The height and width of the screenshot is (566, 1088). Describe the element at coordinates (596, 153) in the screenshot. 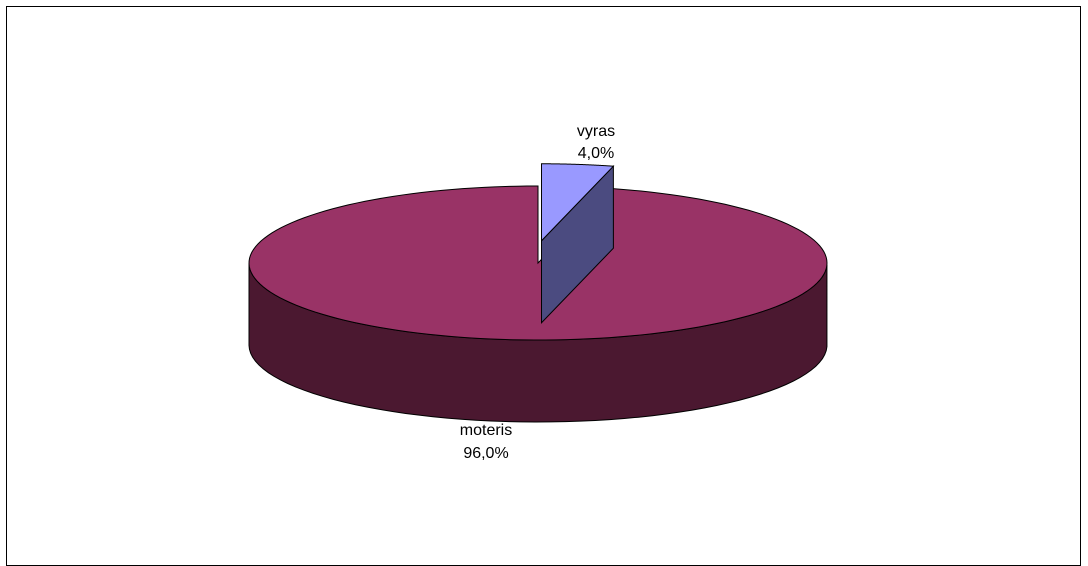

I see `slice-label-value: 4,0%` at that location.